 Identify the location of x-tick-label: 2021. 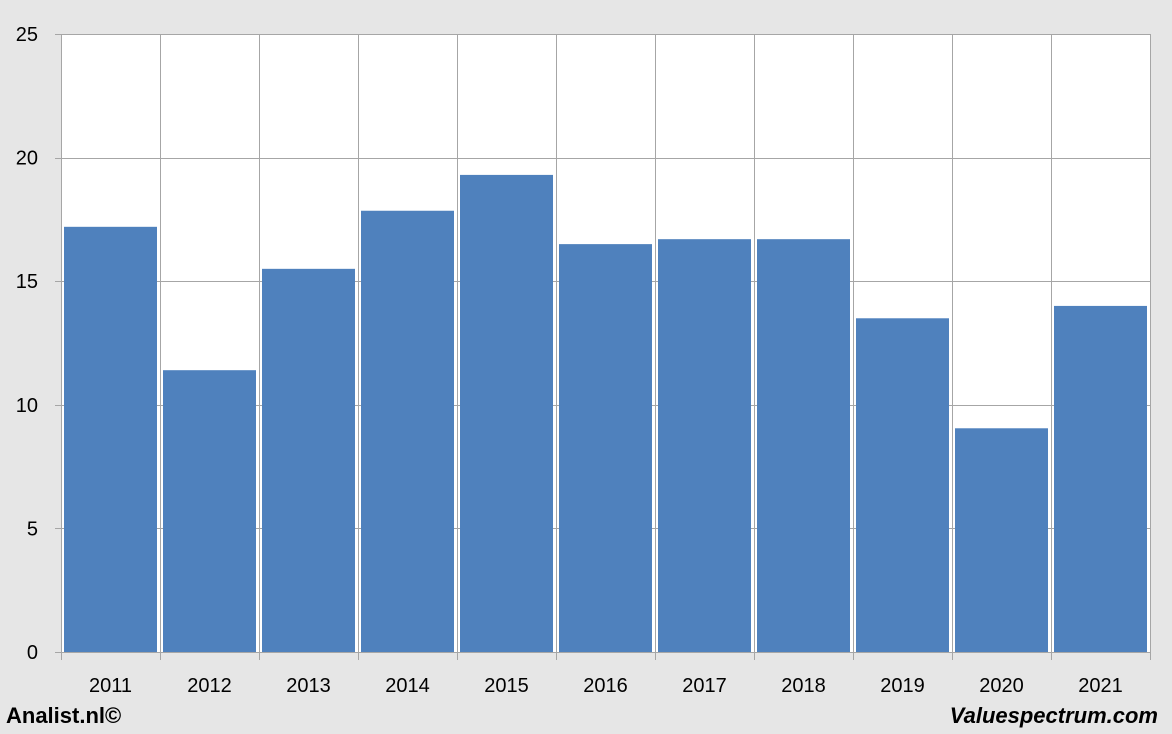
(1100, 686).